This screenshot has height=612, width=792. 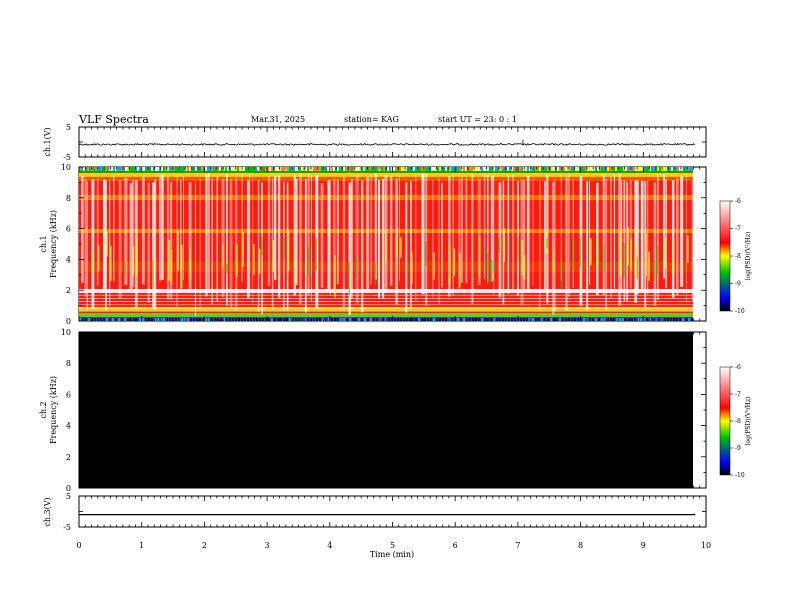 What do you see at coordinates (47, 141) in the screenshot?
I see `ch1-waveform-ylabel: ch.1(V)` at bounding box center [47, 141].